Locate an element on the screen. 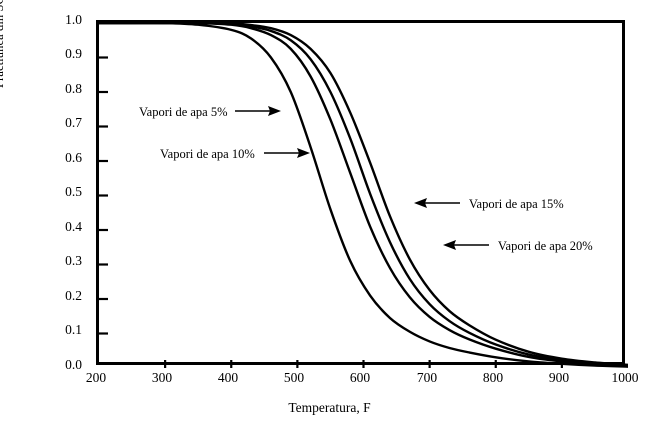  annotation-vapori-5: Vapori de apa 5% is located at coordinates (210, 112).